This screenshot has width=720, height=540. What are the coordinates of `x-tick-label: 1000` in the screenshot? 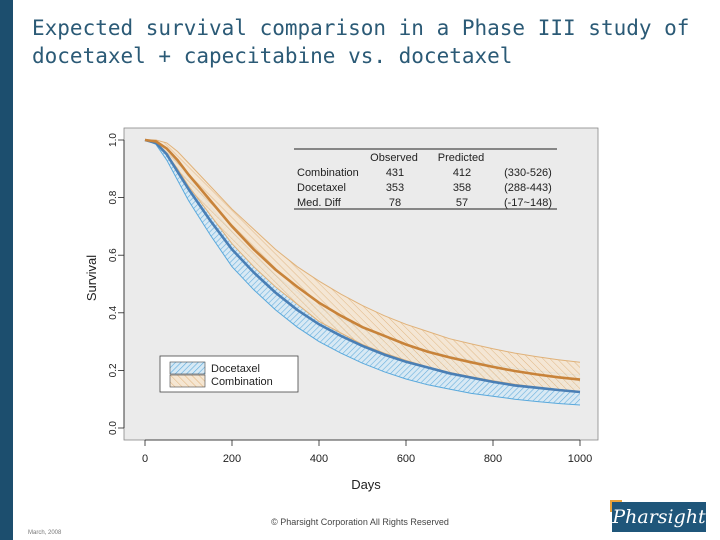 It's located at (580, 459).